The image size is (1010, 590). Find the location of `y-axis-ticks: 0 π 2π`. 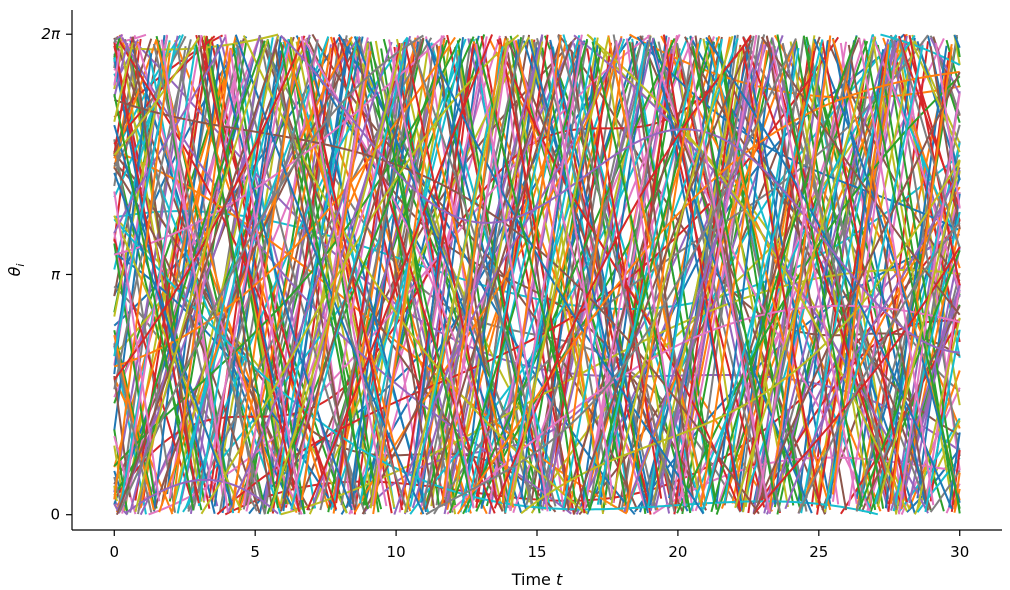

y-axis-ticks: 0 π 2π is located at coordinates (56, 274).